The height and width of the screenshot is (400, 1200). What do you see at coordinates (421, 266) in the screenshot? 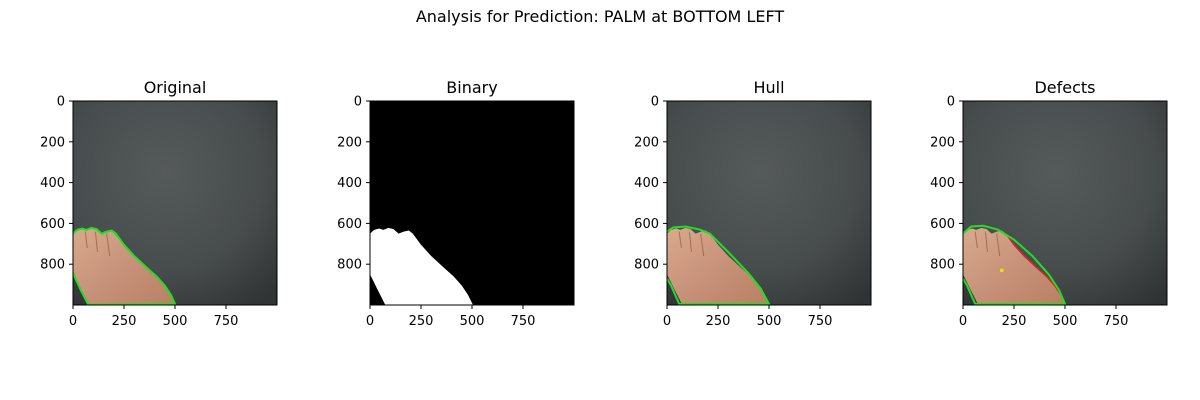
I see `mask-hand-region` at bounding box center [421, 266].